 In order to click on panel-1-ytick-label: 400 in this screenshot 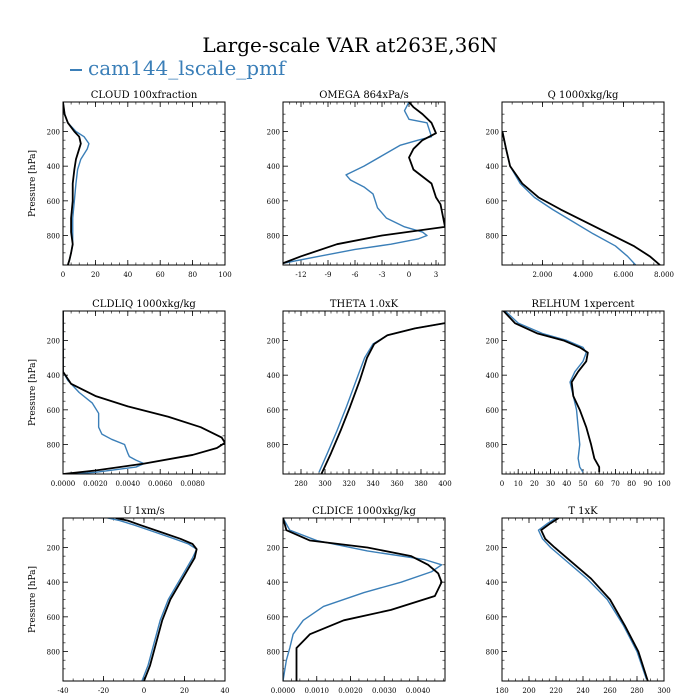, I will do `click(53, 167)`.